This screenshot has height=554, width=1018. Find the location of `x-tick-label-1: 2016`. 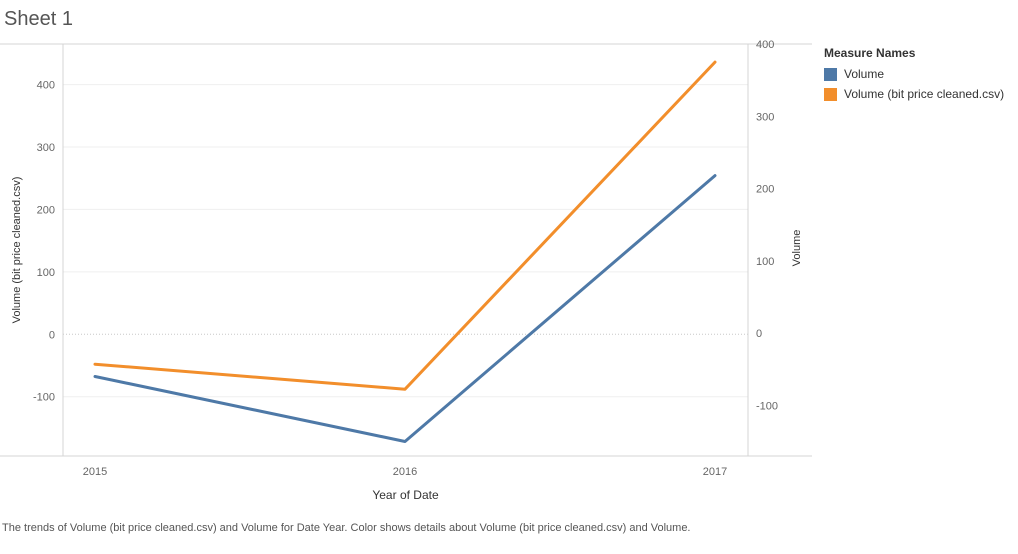

x-tick-label-1: 2016 is located at coordinates (405, 472).